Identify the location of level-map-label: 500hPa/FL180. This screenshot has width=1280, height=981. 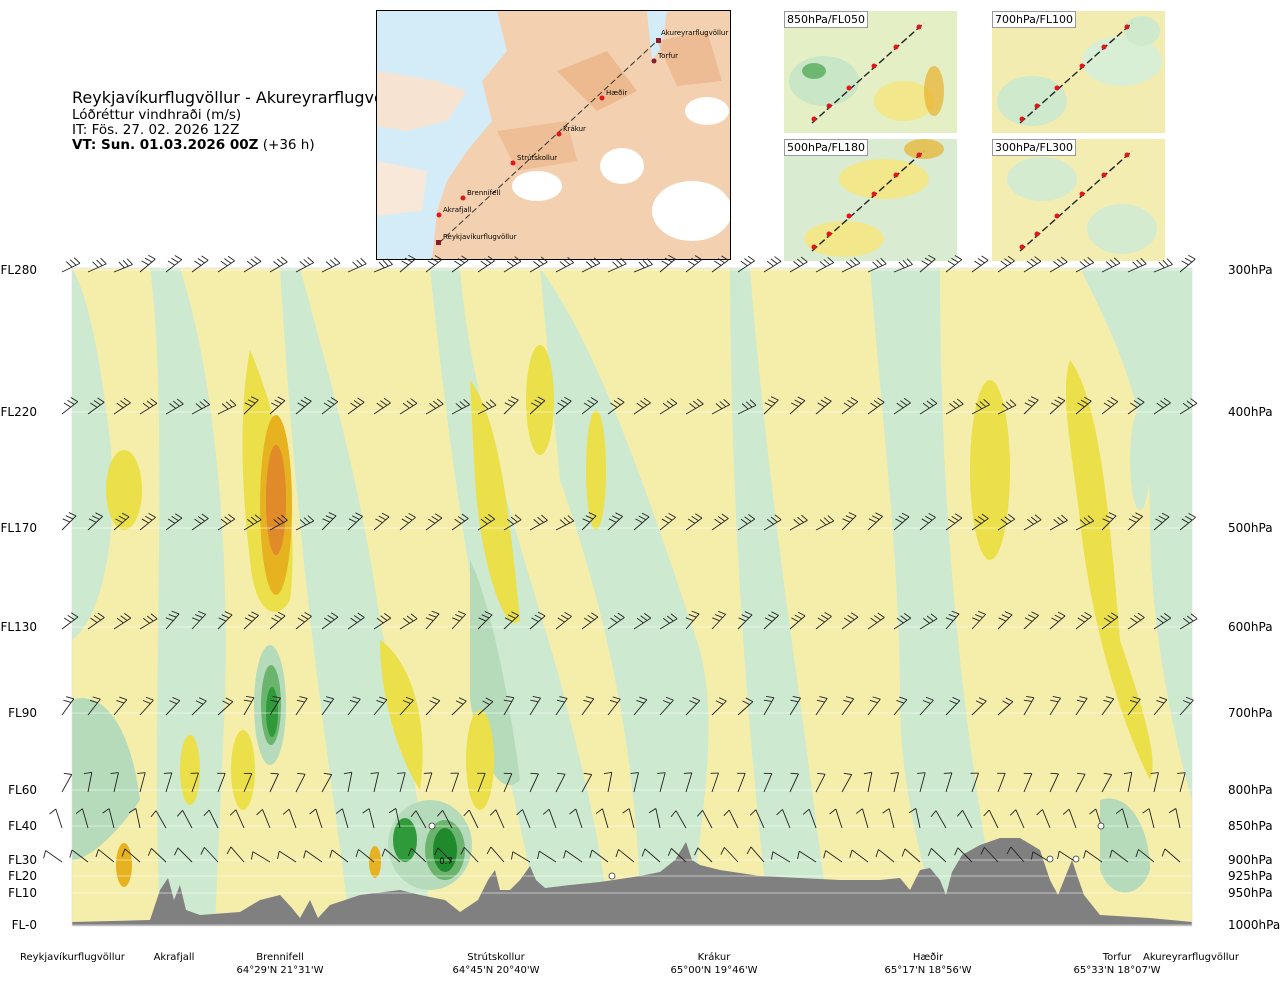
(826, 147).